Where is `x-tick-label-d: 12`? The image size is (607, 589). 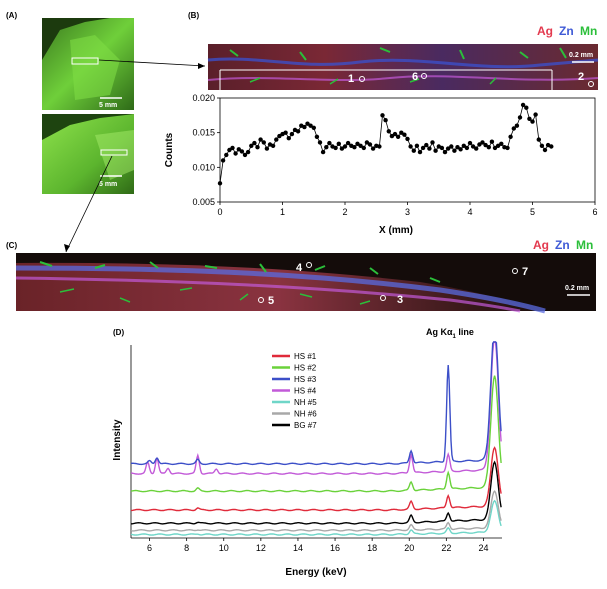 x-tick-label-d: 12 is located at coordinates (261, 548).